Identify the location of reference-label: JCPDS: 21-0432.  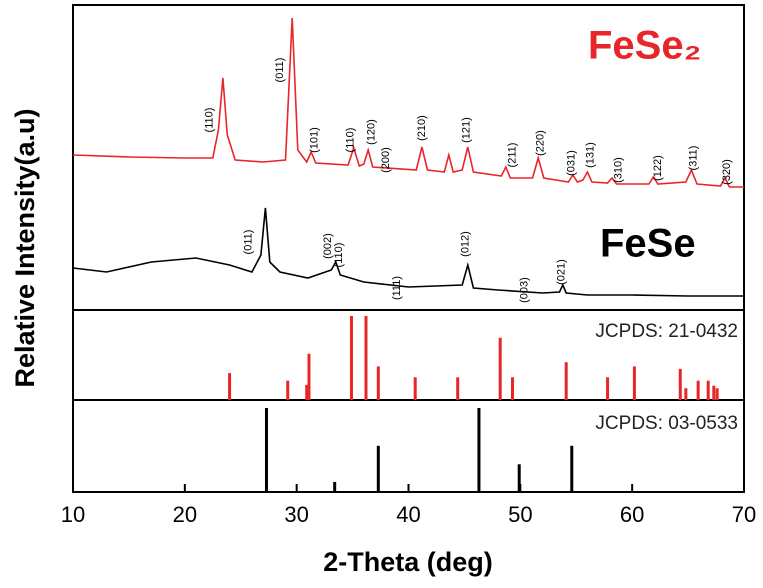
(666, 331).